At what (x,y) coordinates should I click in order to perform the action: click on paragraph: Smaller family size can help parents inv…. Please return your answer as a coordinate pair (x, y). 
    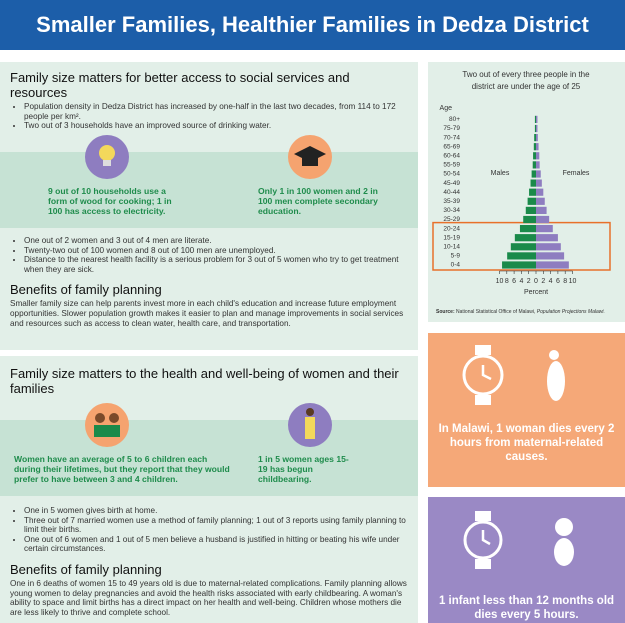
    Looking at the image, I should click on (207, 313).